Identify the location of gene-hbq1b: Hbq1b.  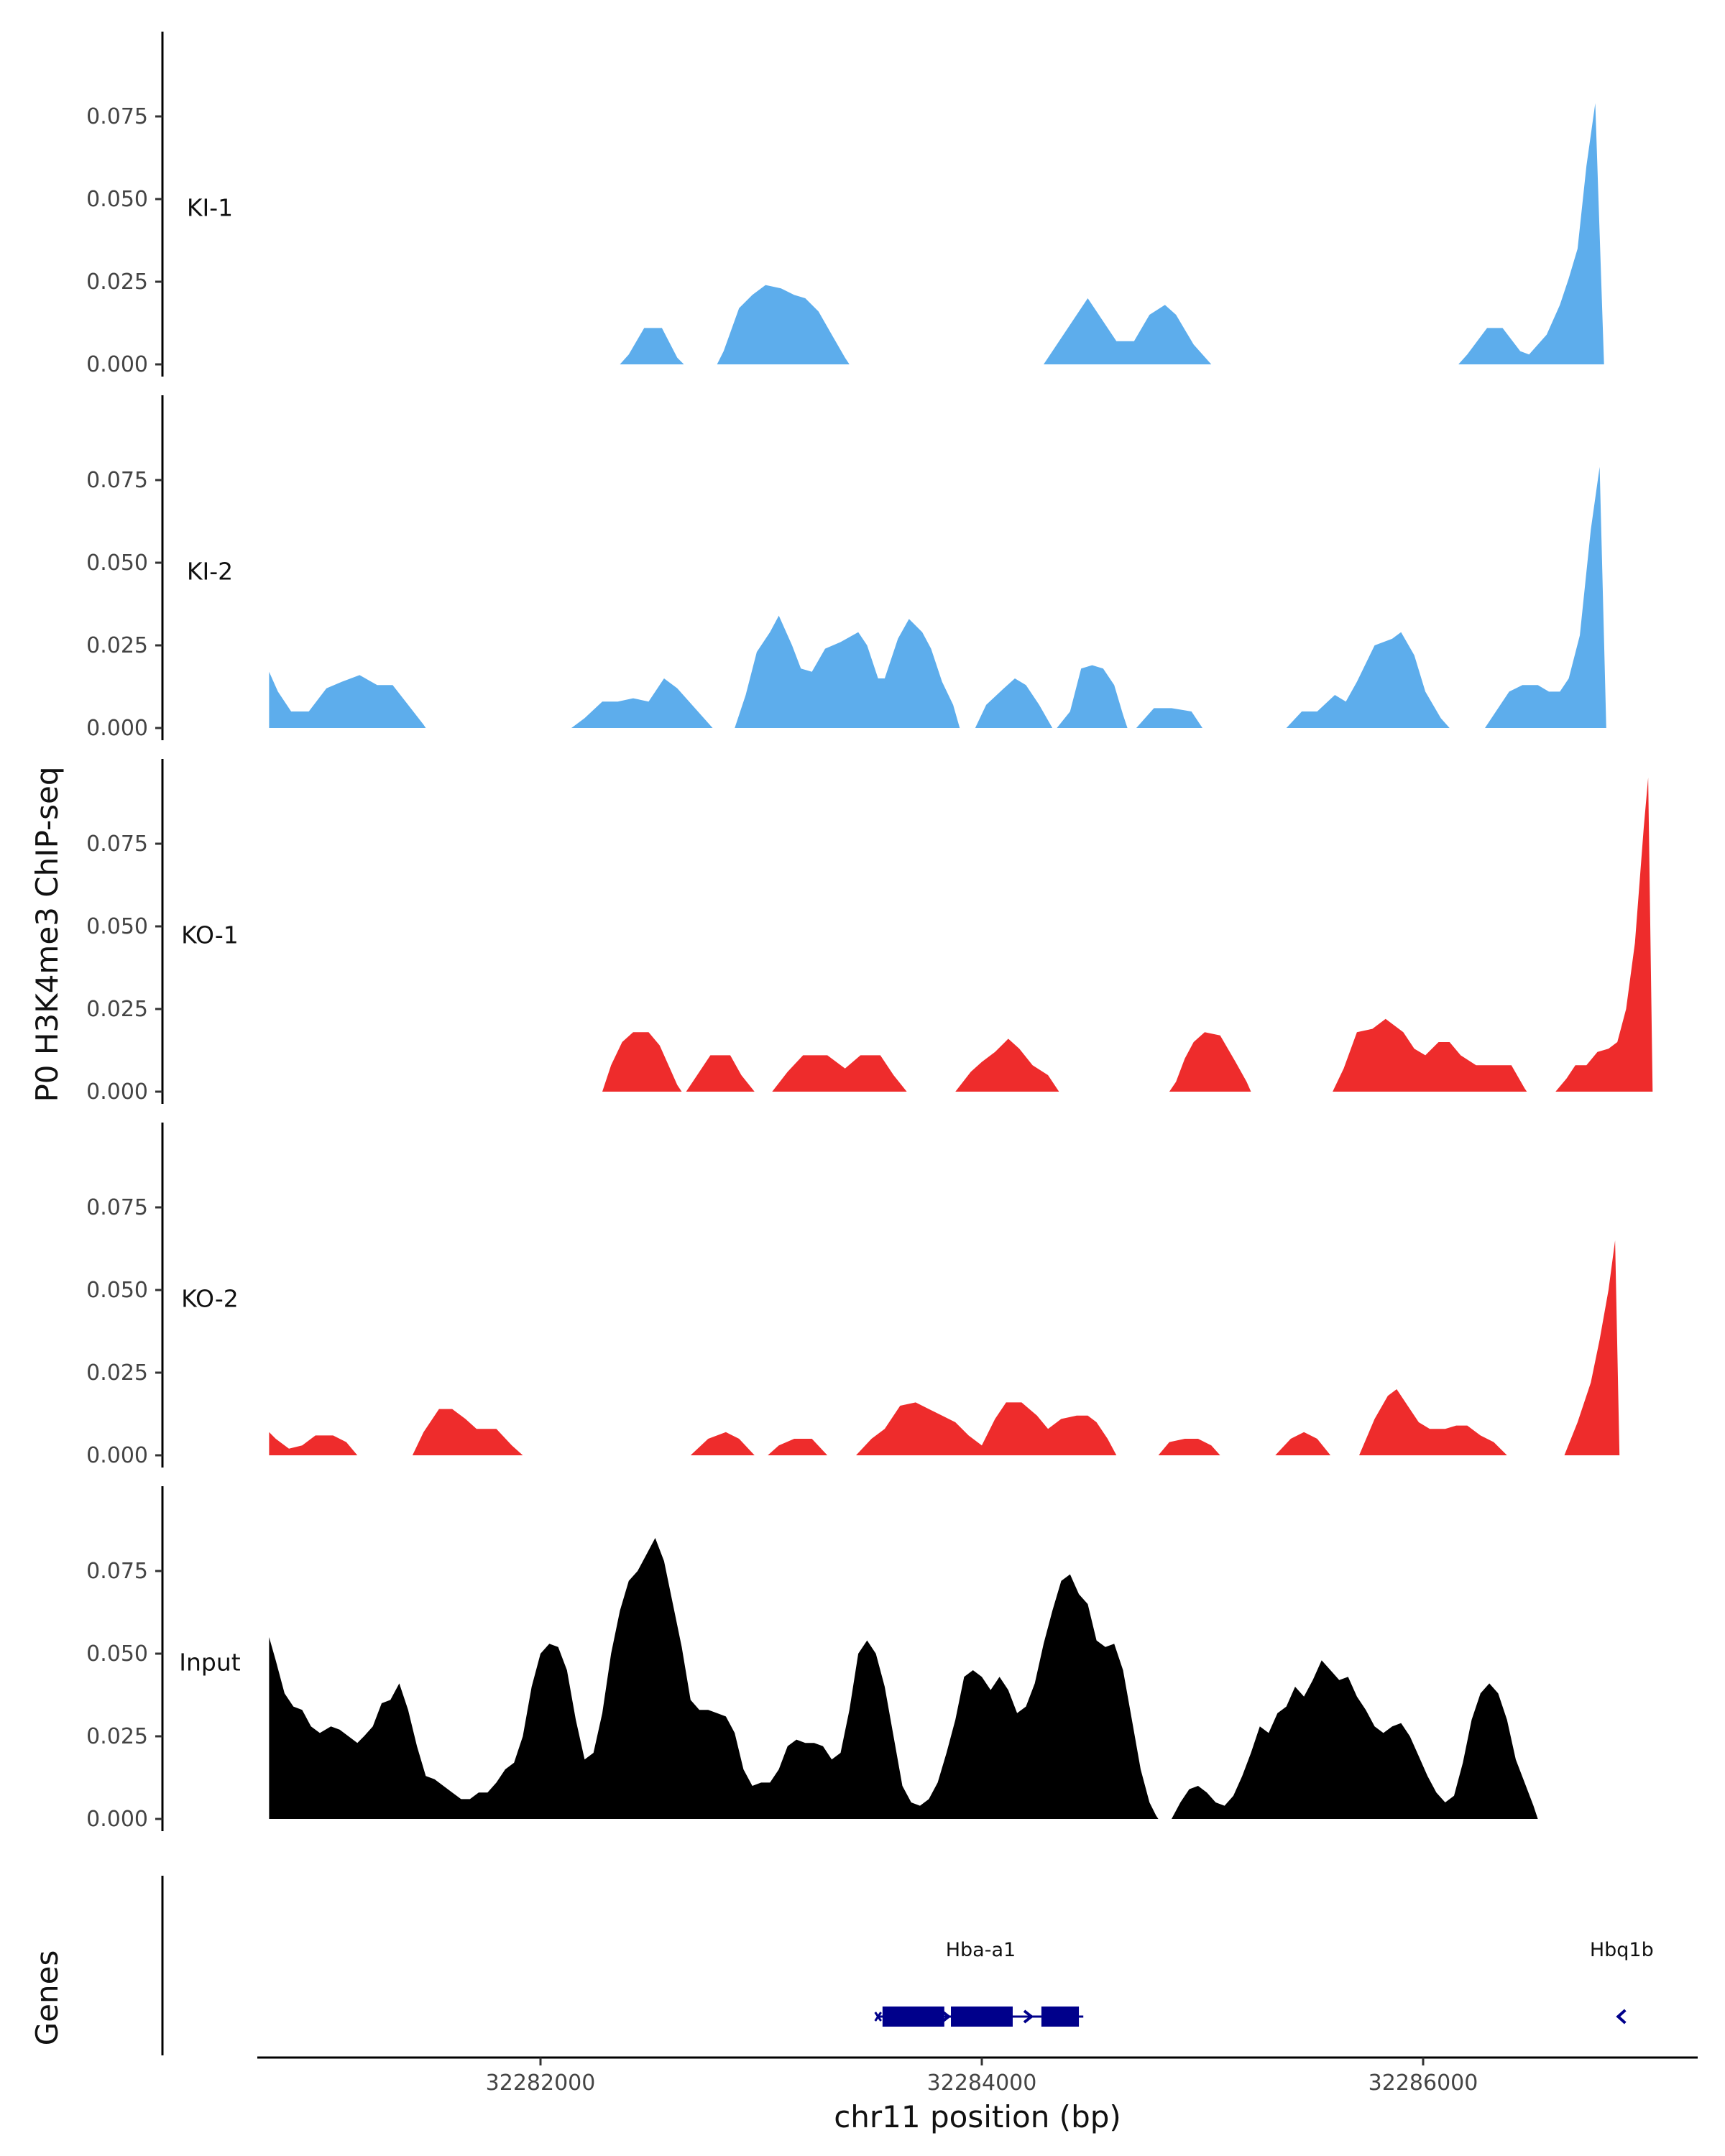
(1622, 1981).